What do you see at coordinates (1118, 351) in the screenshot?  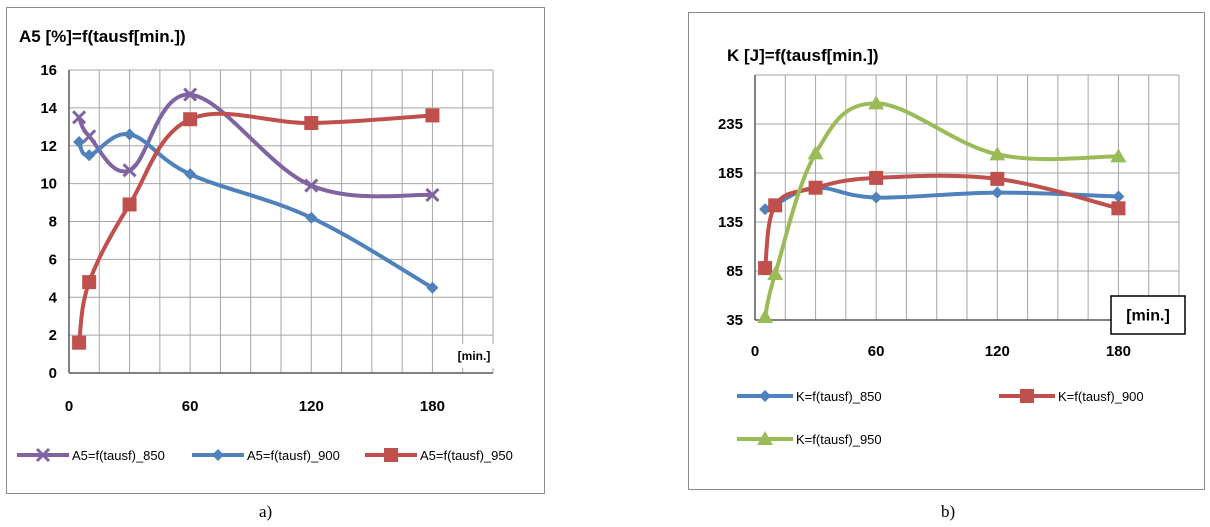 I see `chart-b-x-tick-label: 180` at bounding box center [1118, 351].